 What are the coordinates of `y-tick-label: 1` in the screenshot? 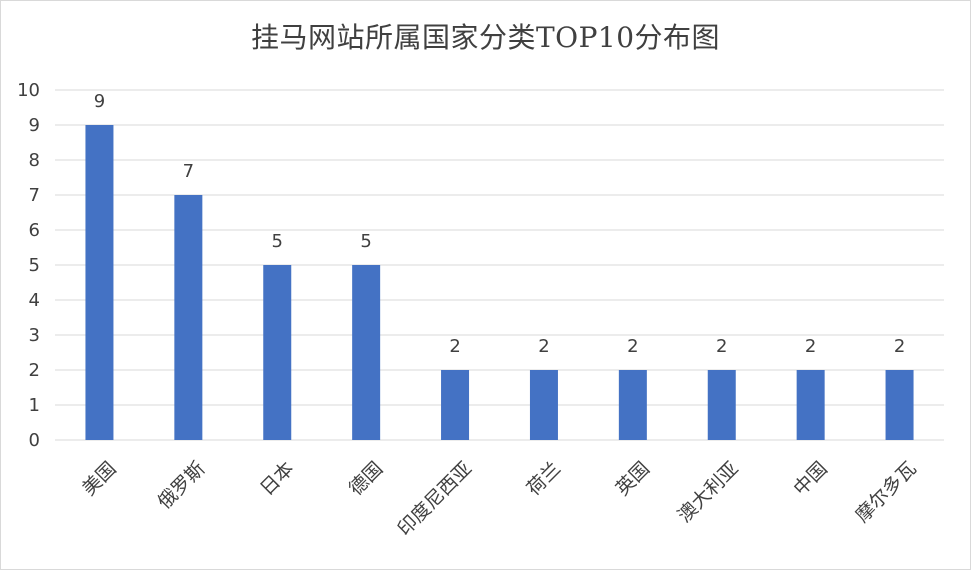 It's located at (34, 405).